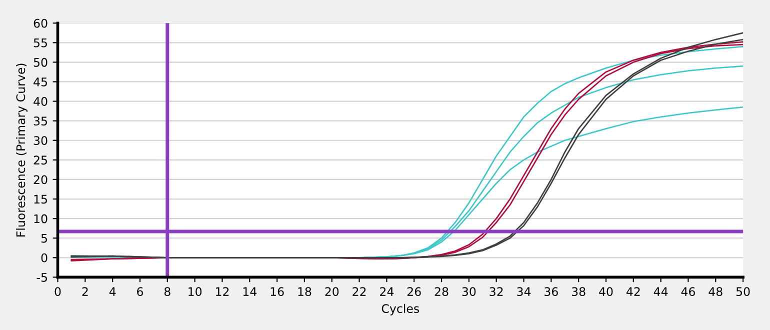 Image resolution: width=770 pixels, height=330 pixels. What do you see at coordinates (40, 199) in the screenshot?
I see `y-tick-label: 15` at bounding box center [40, 199].